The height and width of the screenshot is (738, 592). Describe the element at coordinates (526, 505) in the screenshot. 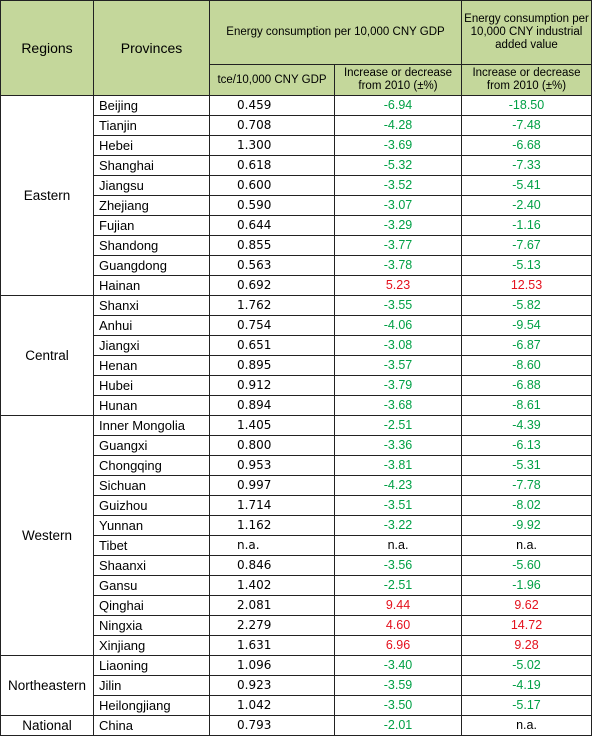

I see `industrial-change-cell: -8.02` at that location.